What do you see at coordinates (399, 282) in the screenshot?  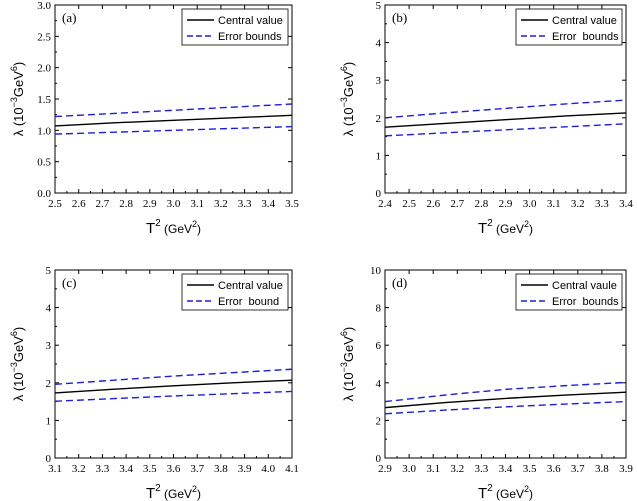 I see `panel-label: (d)` at bounding box center [399, 282].